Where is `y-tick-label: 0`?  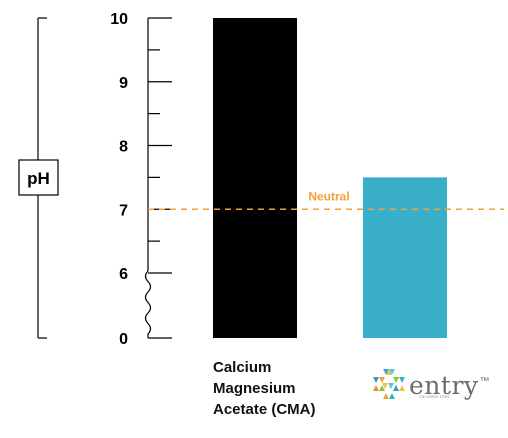 y-tick-label: 0 is located at coordinates (123, 339).